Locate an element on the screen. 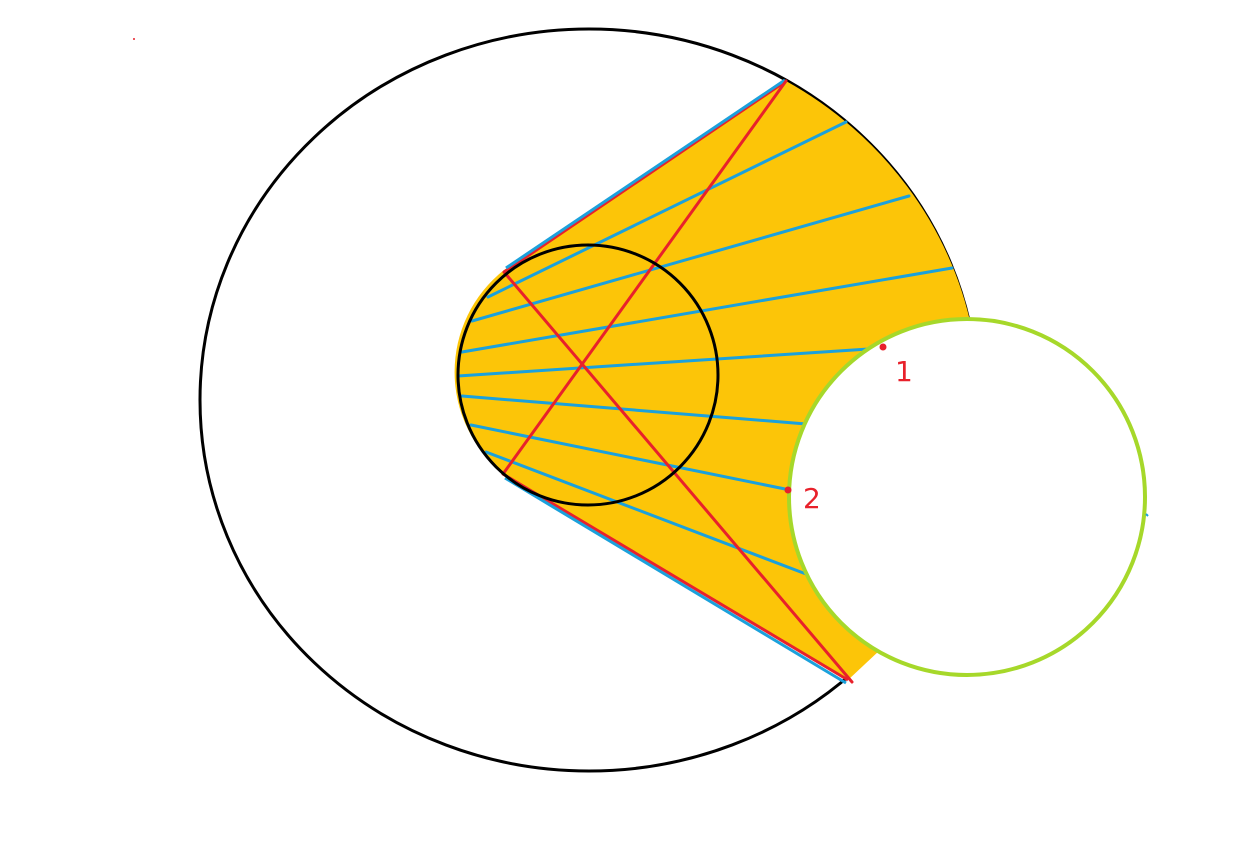  cone-edge-bottom-red is located at coordinates (675, 577).